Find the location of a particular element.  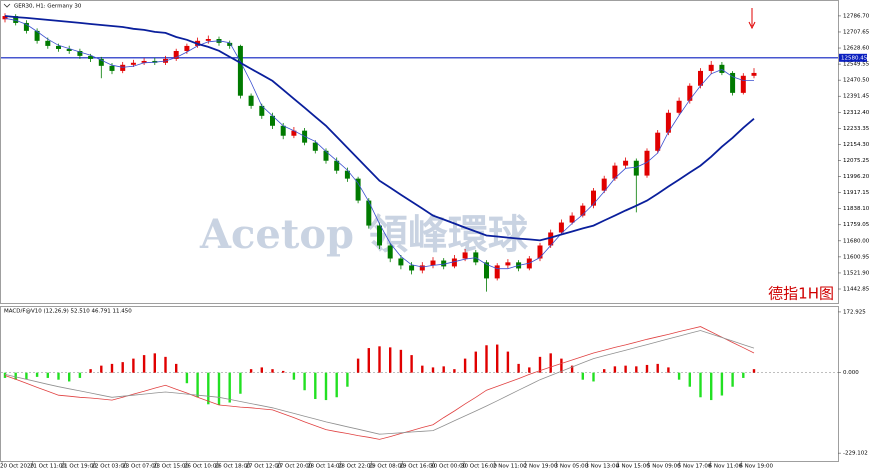

y-tick-label: 12154.30 is located at coordinates (856, 145).